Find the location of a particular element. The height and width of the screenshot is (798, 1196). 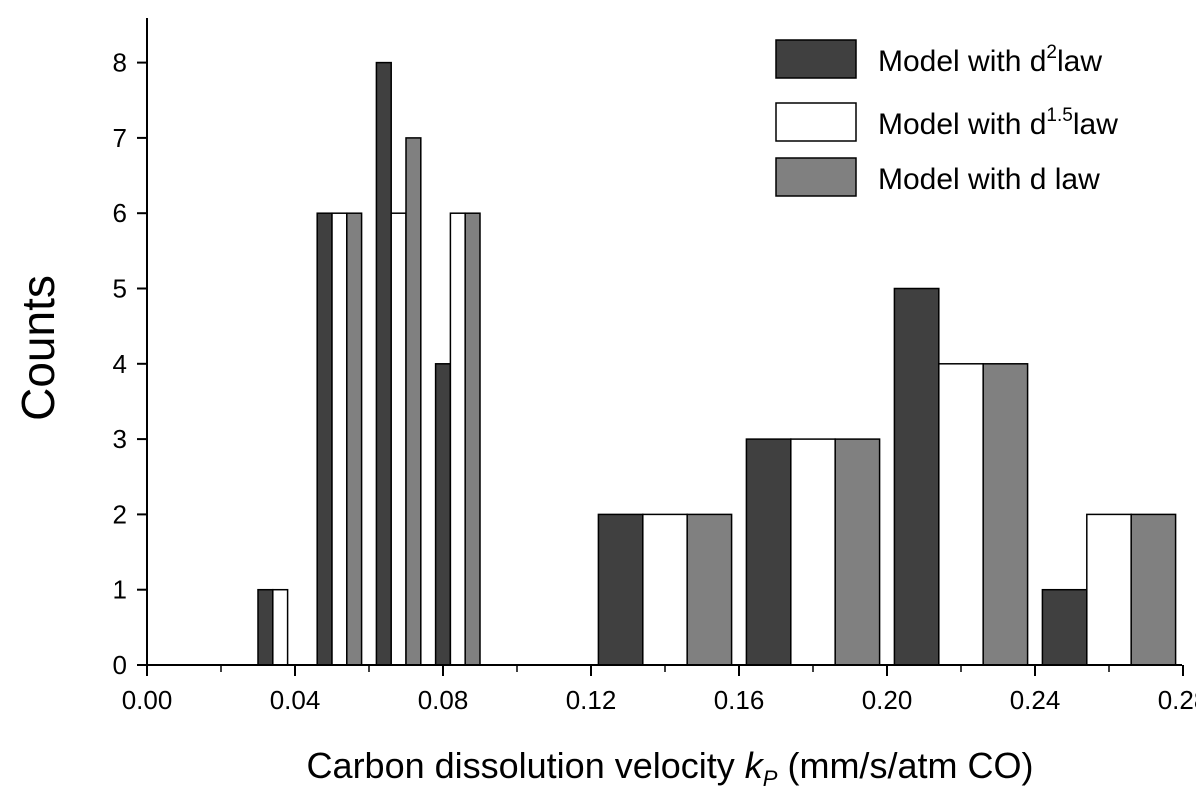

x-tick-label-0.08: 0.08 is located at coordinates (443, 700).